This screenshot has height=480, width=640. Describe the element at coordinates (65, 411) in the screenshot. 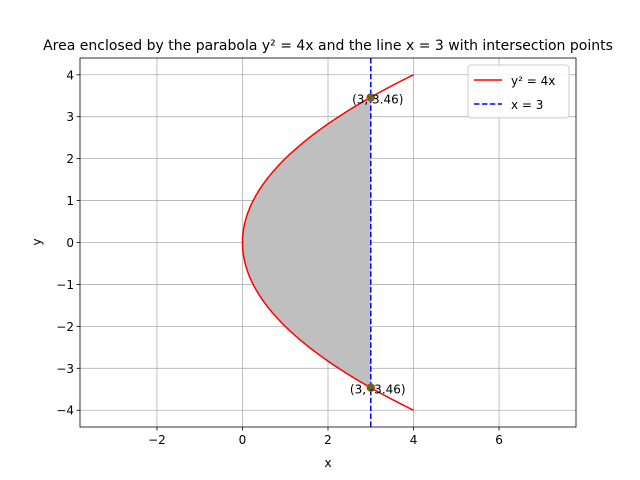

I see `y-tick-label: −4` at that location.